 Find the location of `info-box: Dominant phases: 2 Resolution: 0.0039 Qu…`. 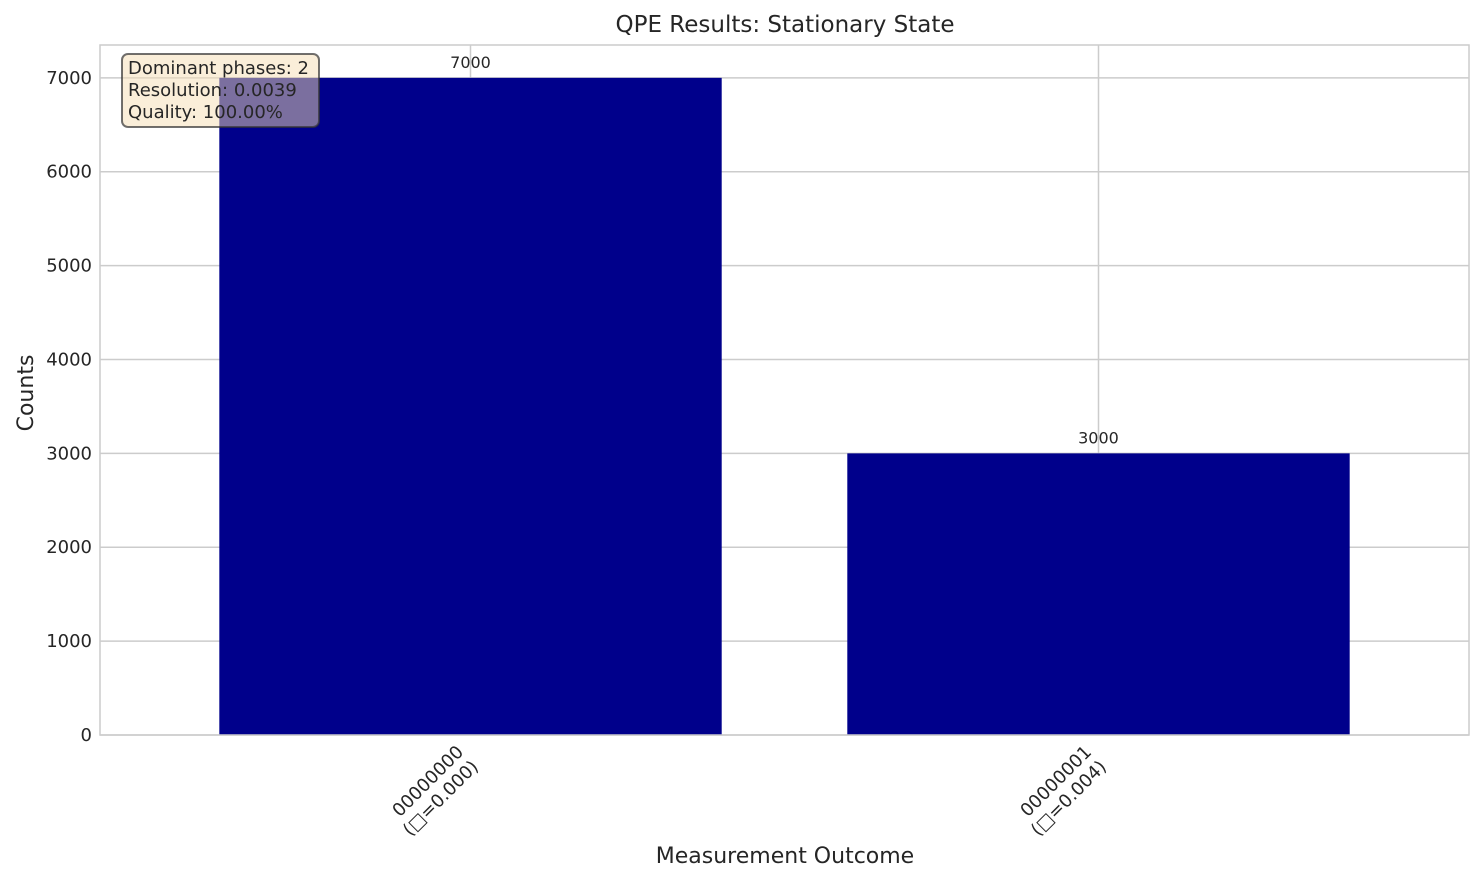

info-box: Dominant phases: 2 Resolution: 0.0039 Qu… is located at coordinates (220, 90).